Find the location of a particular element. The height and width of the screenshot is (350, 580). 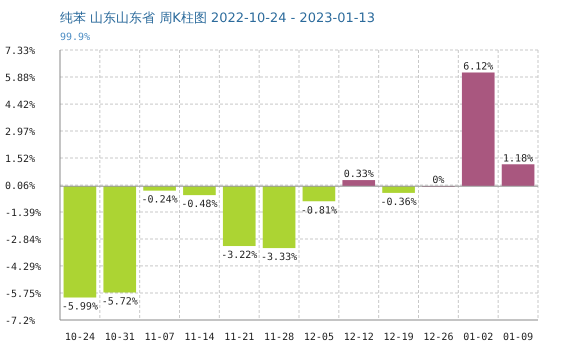

x-tick-label: 12-26 is located at coordinates (438, 337).